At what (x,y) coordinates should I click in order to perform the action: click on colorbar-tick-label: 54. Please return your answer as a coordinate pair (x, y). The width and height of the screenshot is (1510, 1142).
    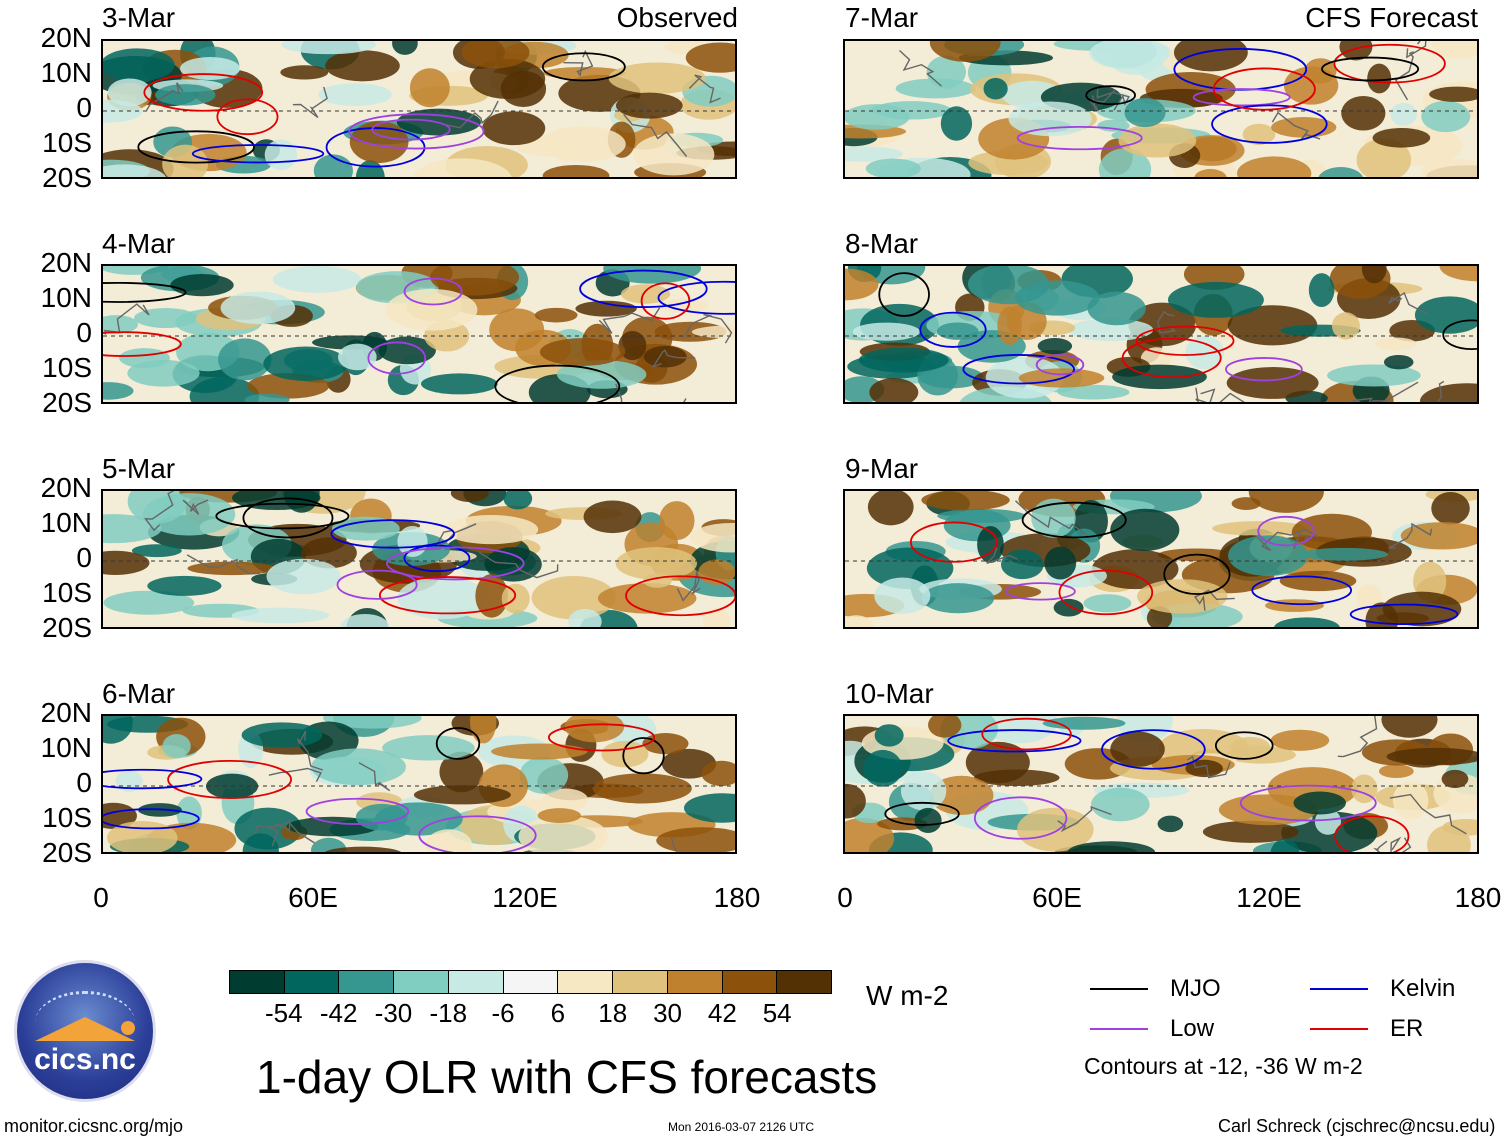
    Looking at the image, I should click on (777, 1013).